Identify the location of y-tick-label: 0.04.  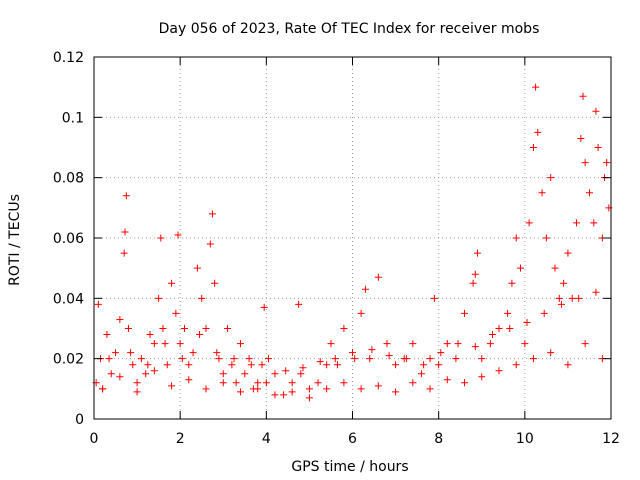
(68, 299).